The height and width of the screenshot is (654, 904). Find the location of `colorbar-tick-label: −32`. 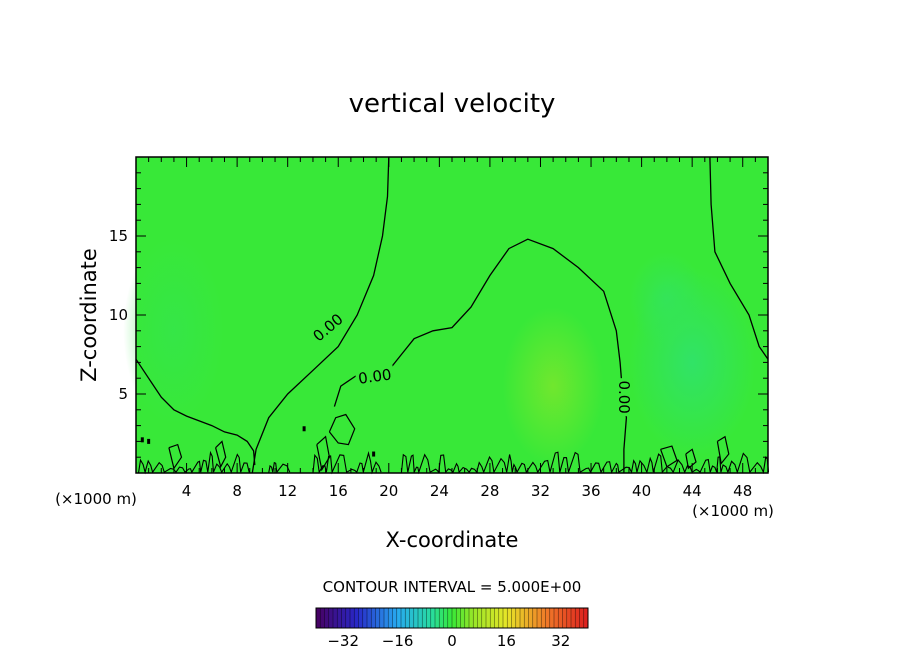

colorbar-tick-label: −32 is located at coordinates (343, 641).